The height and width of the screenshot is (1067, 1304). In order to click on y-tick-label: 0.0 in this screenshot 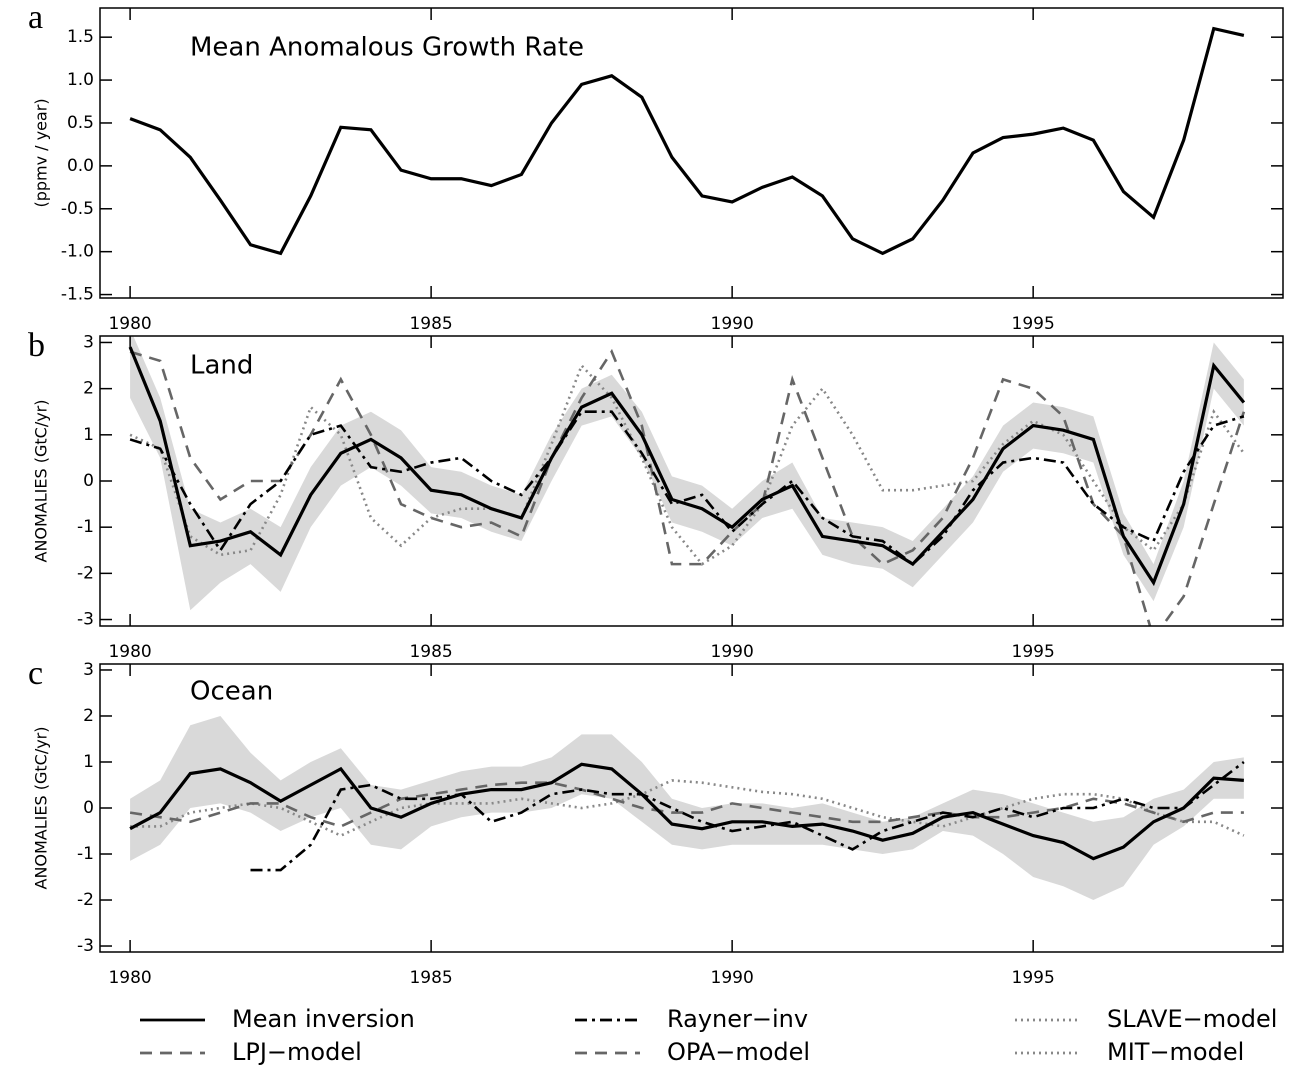, I will do `click(80, 166)`.